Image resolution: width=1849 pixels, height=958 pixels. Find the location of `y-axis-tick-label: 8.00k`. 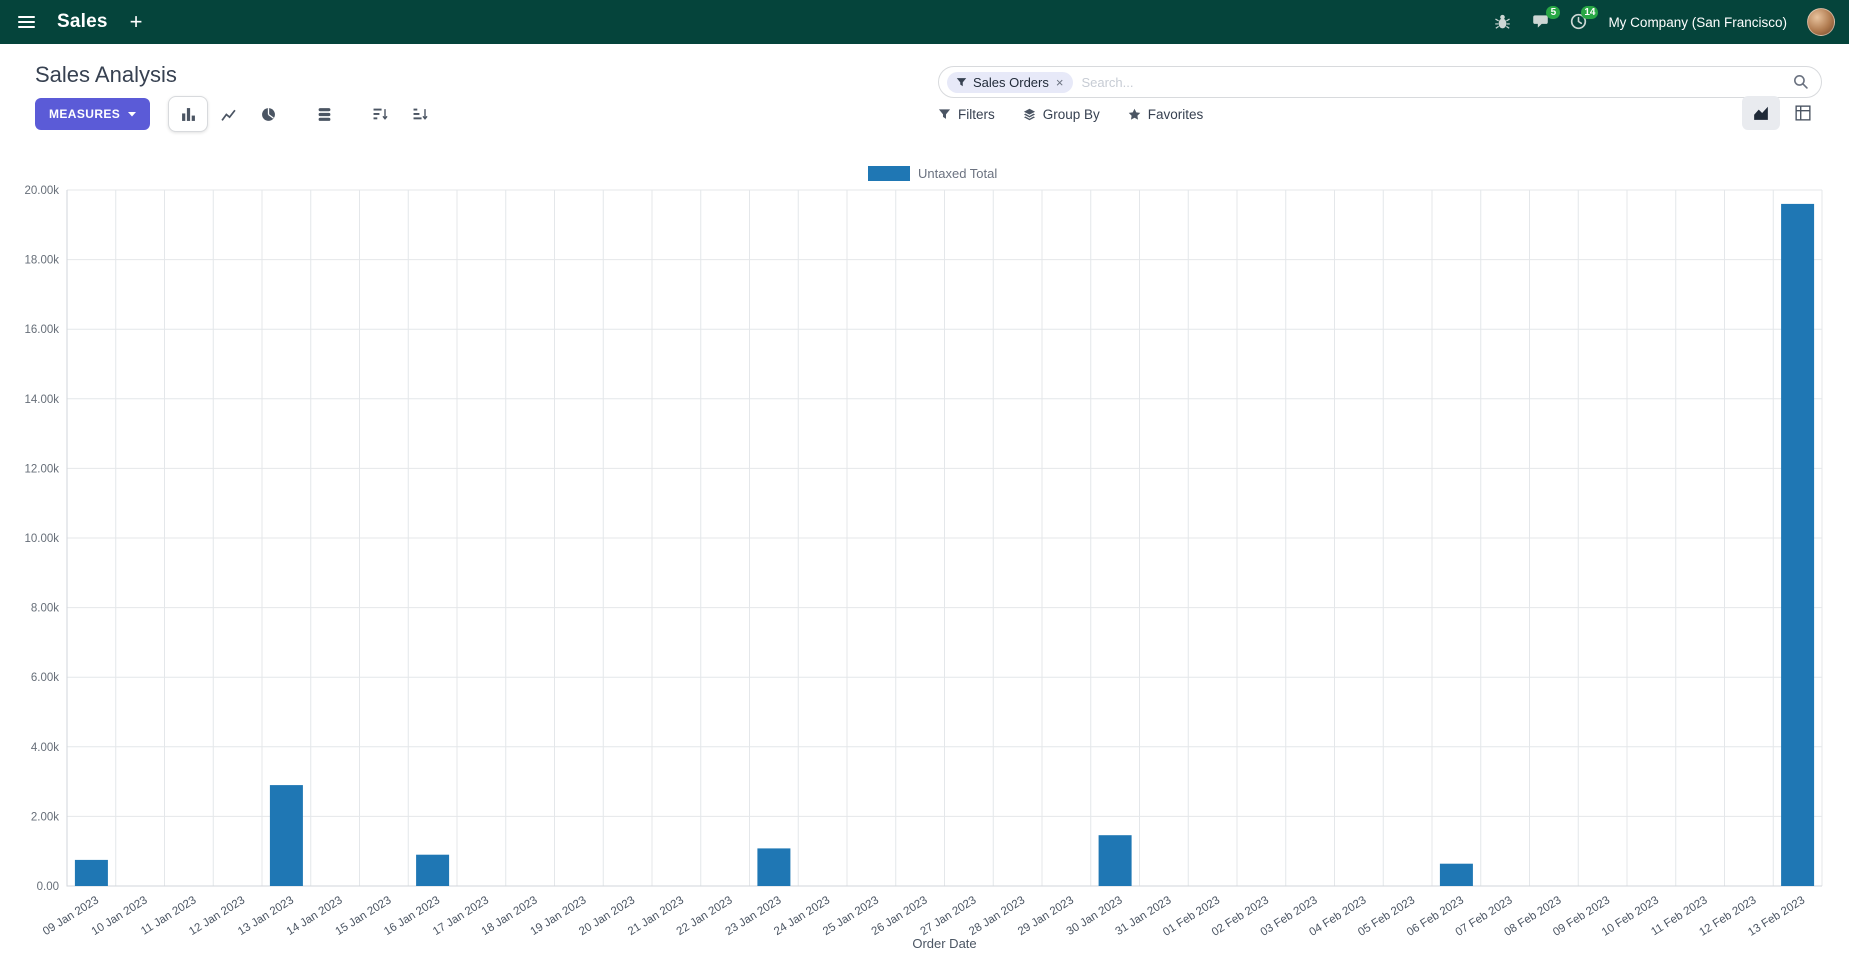

y-axis-tick-label: 8.00k is located at coordinates (45, 609).